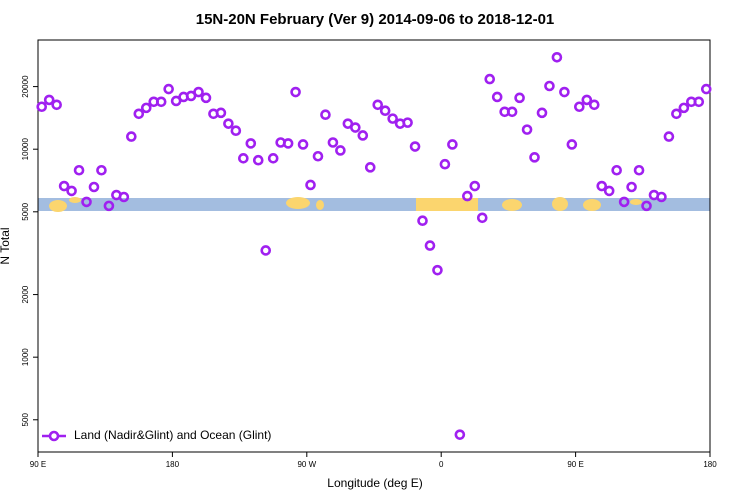 The height and width of the screenshot is (500, 750). What do you see at coordinates (374, 483) in the screenshot?
I see `x-axis-label: Longitude (deg E)` at bounding box center [374, 483].